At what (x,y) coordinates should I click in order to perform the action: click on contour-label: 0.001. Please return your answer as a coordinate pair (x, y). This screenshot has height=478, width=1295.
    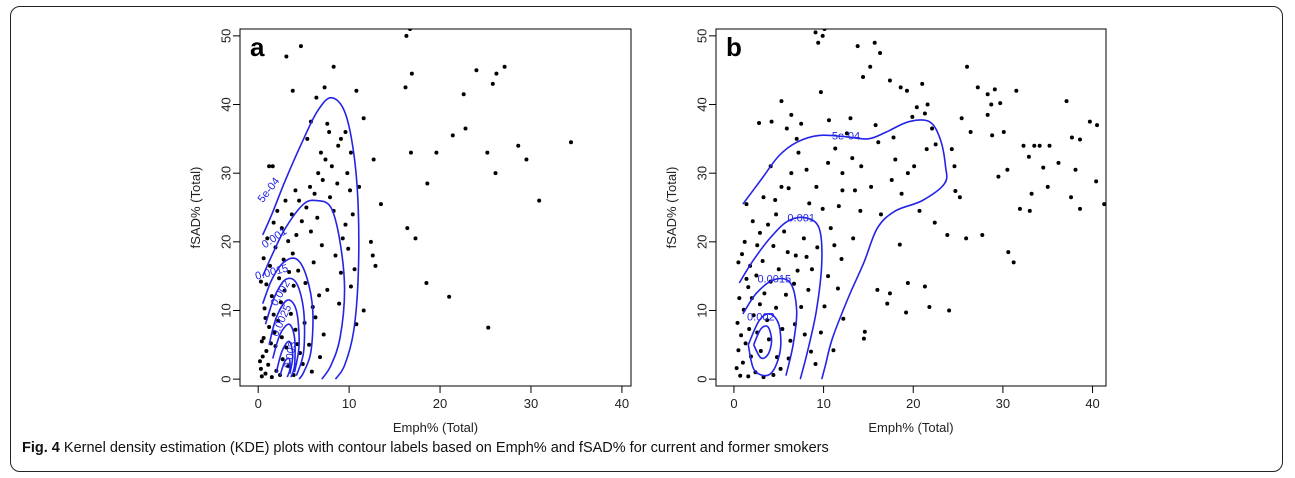
    Looking at the image, I should click on (801, 218).